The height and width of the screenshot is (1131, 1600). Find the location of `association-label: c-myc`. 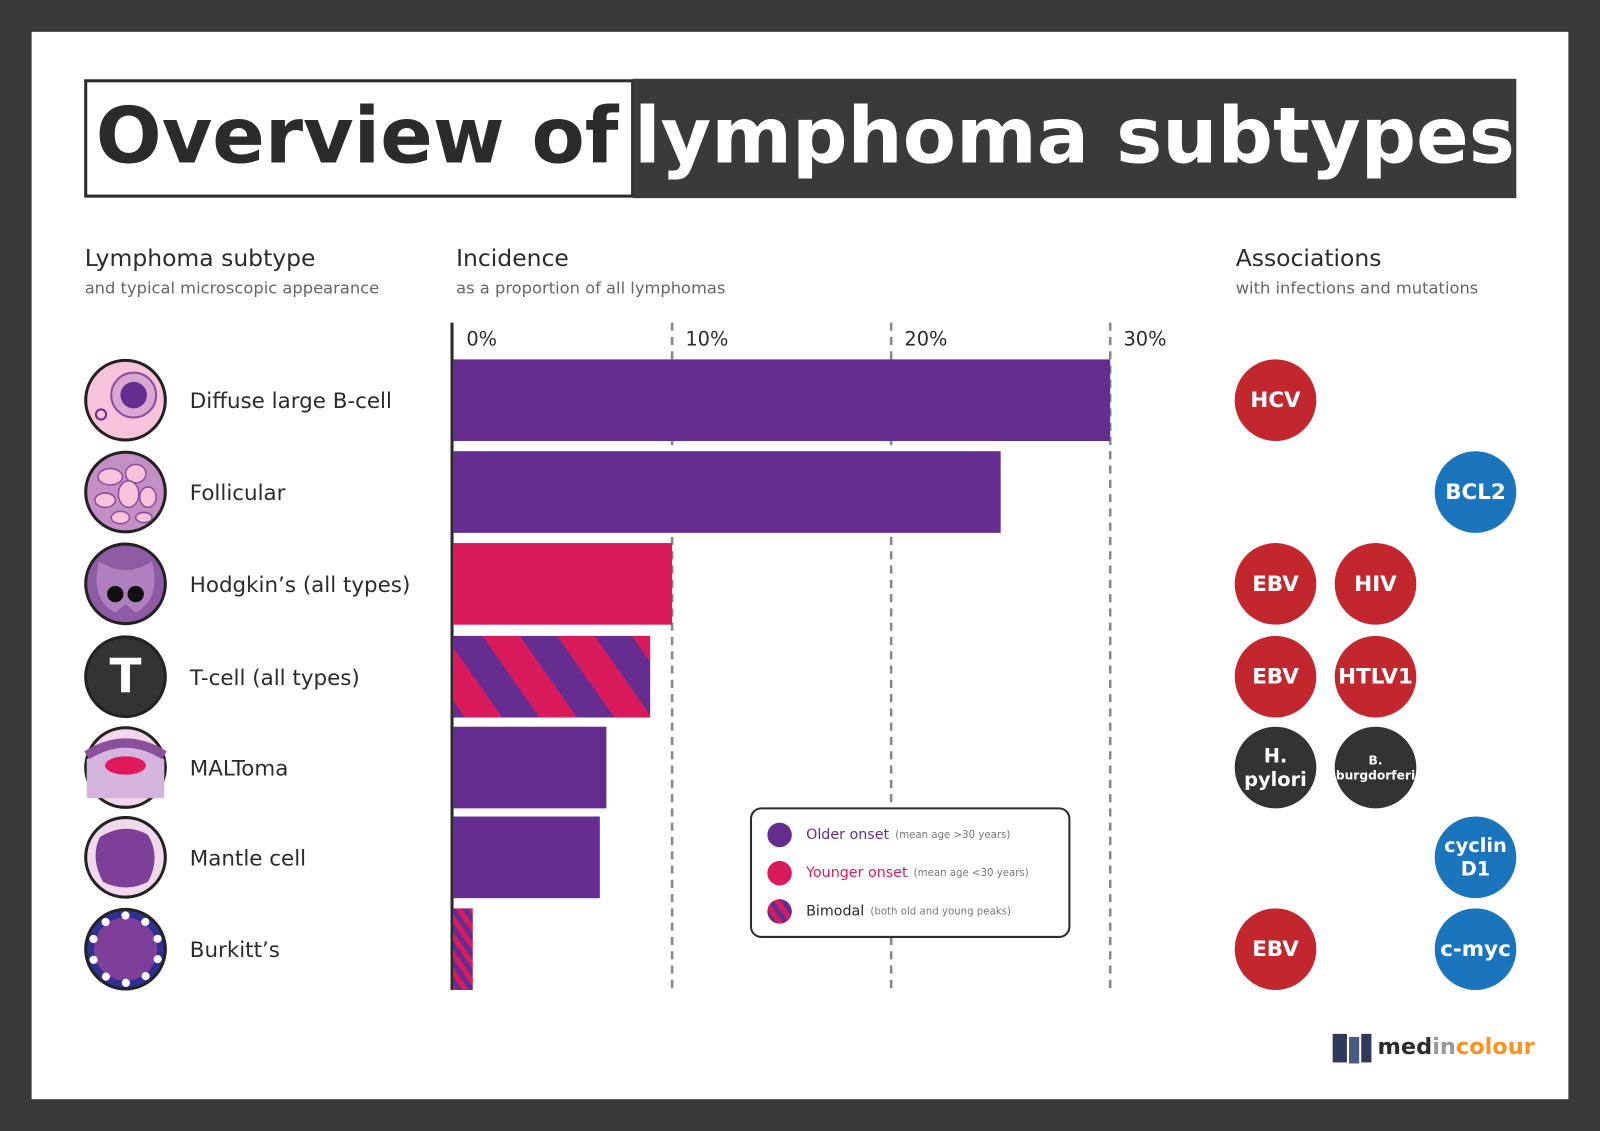

association-label: c-myc is located at coordinates (1475, 949).